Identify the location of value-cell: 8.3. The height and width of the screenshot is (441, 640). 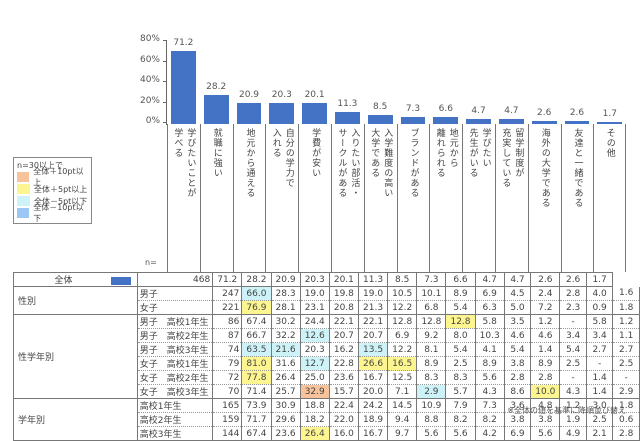
(431, 377).